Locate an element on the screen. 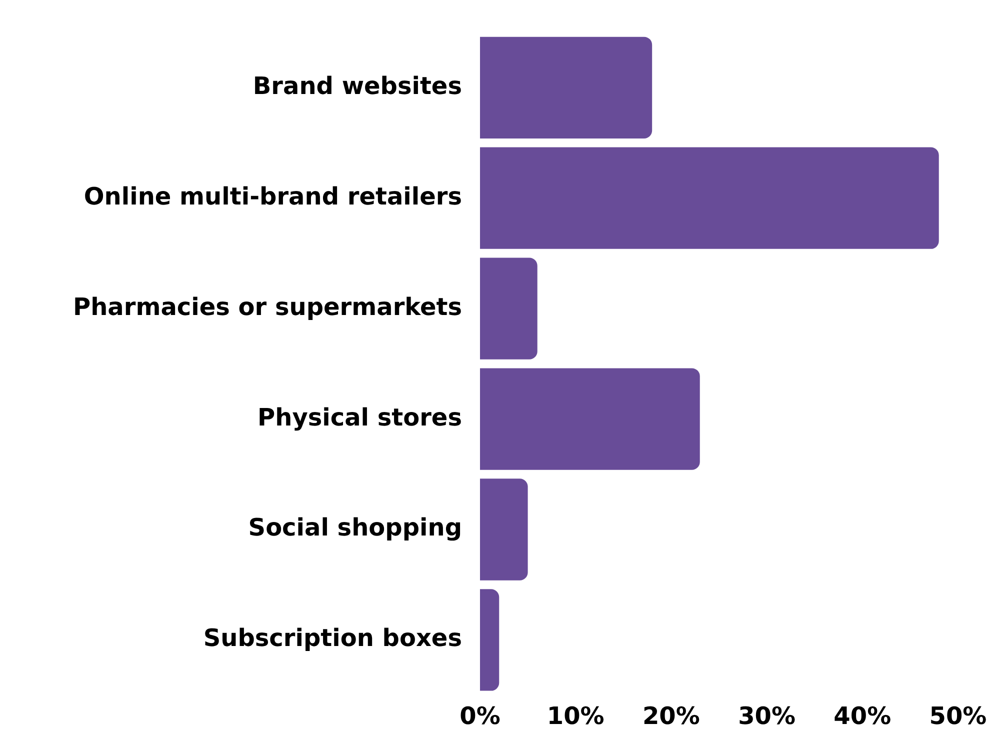  y-tick-label: Social shopping is located at coordinates (355, 528).